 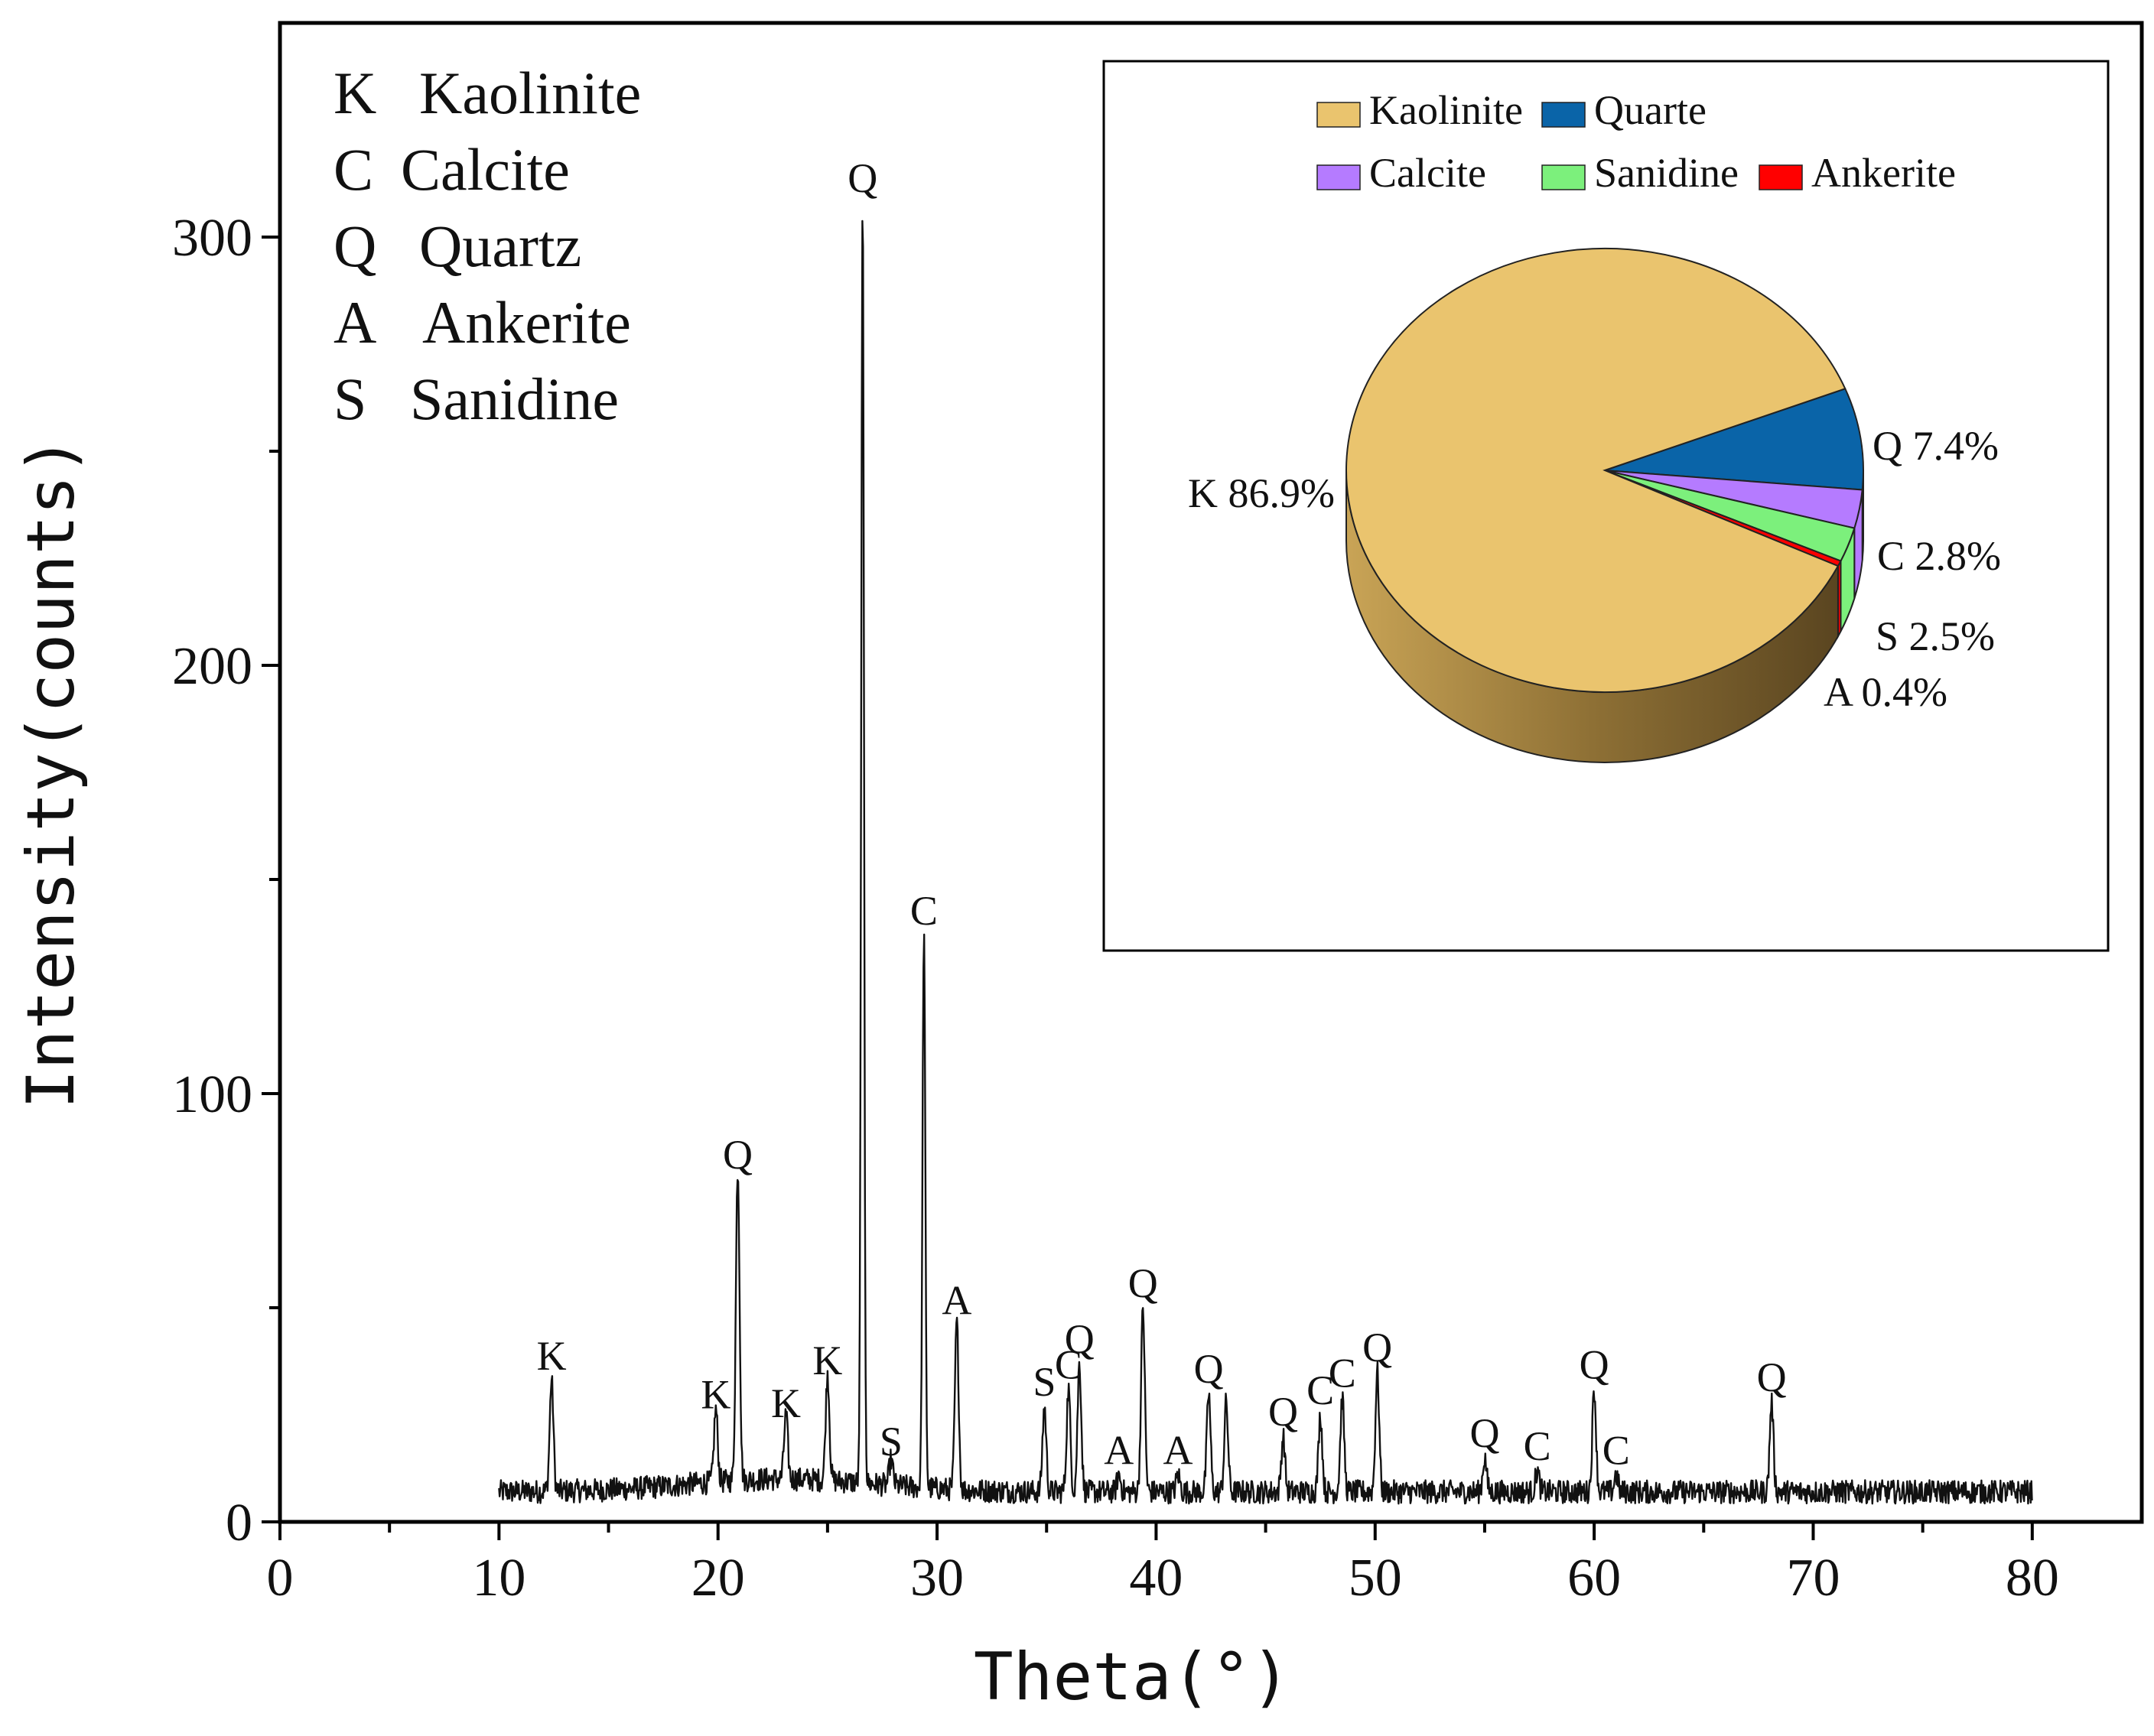 I want to click on legend-code-kaolinite: K, so click(x=355, y=93).